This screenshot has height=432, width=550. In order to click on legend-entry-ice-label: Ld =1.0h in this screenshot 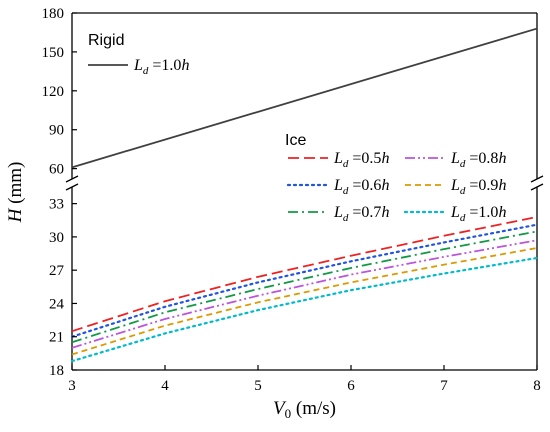, I will do `click(478, 214)`.